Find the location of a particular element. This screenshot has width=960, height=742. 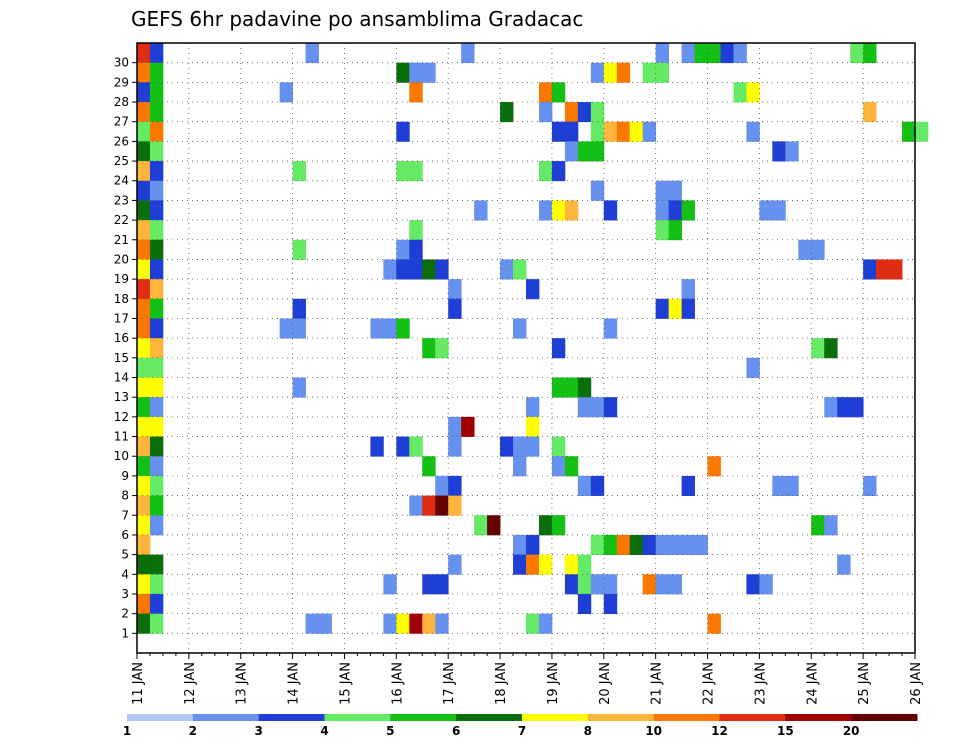

y-tick-label: 9 is located at coordinates (125, 476).